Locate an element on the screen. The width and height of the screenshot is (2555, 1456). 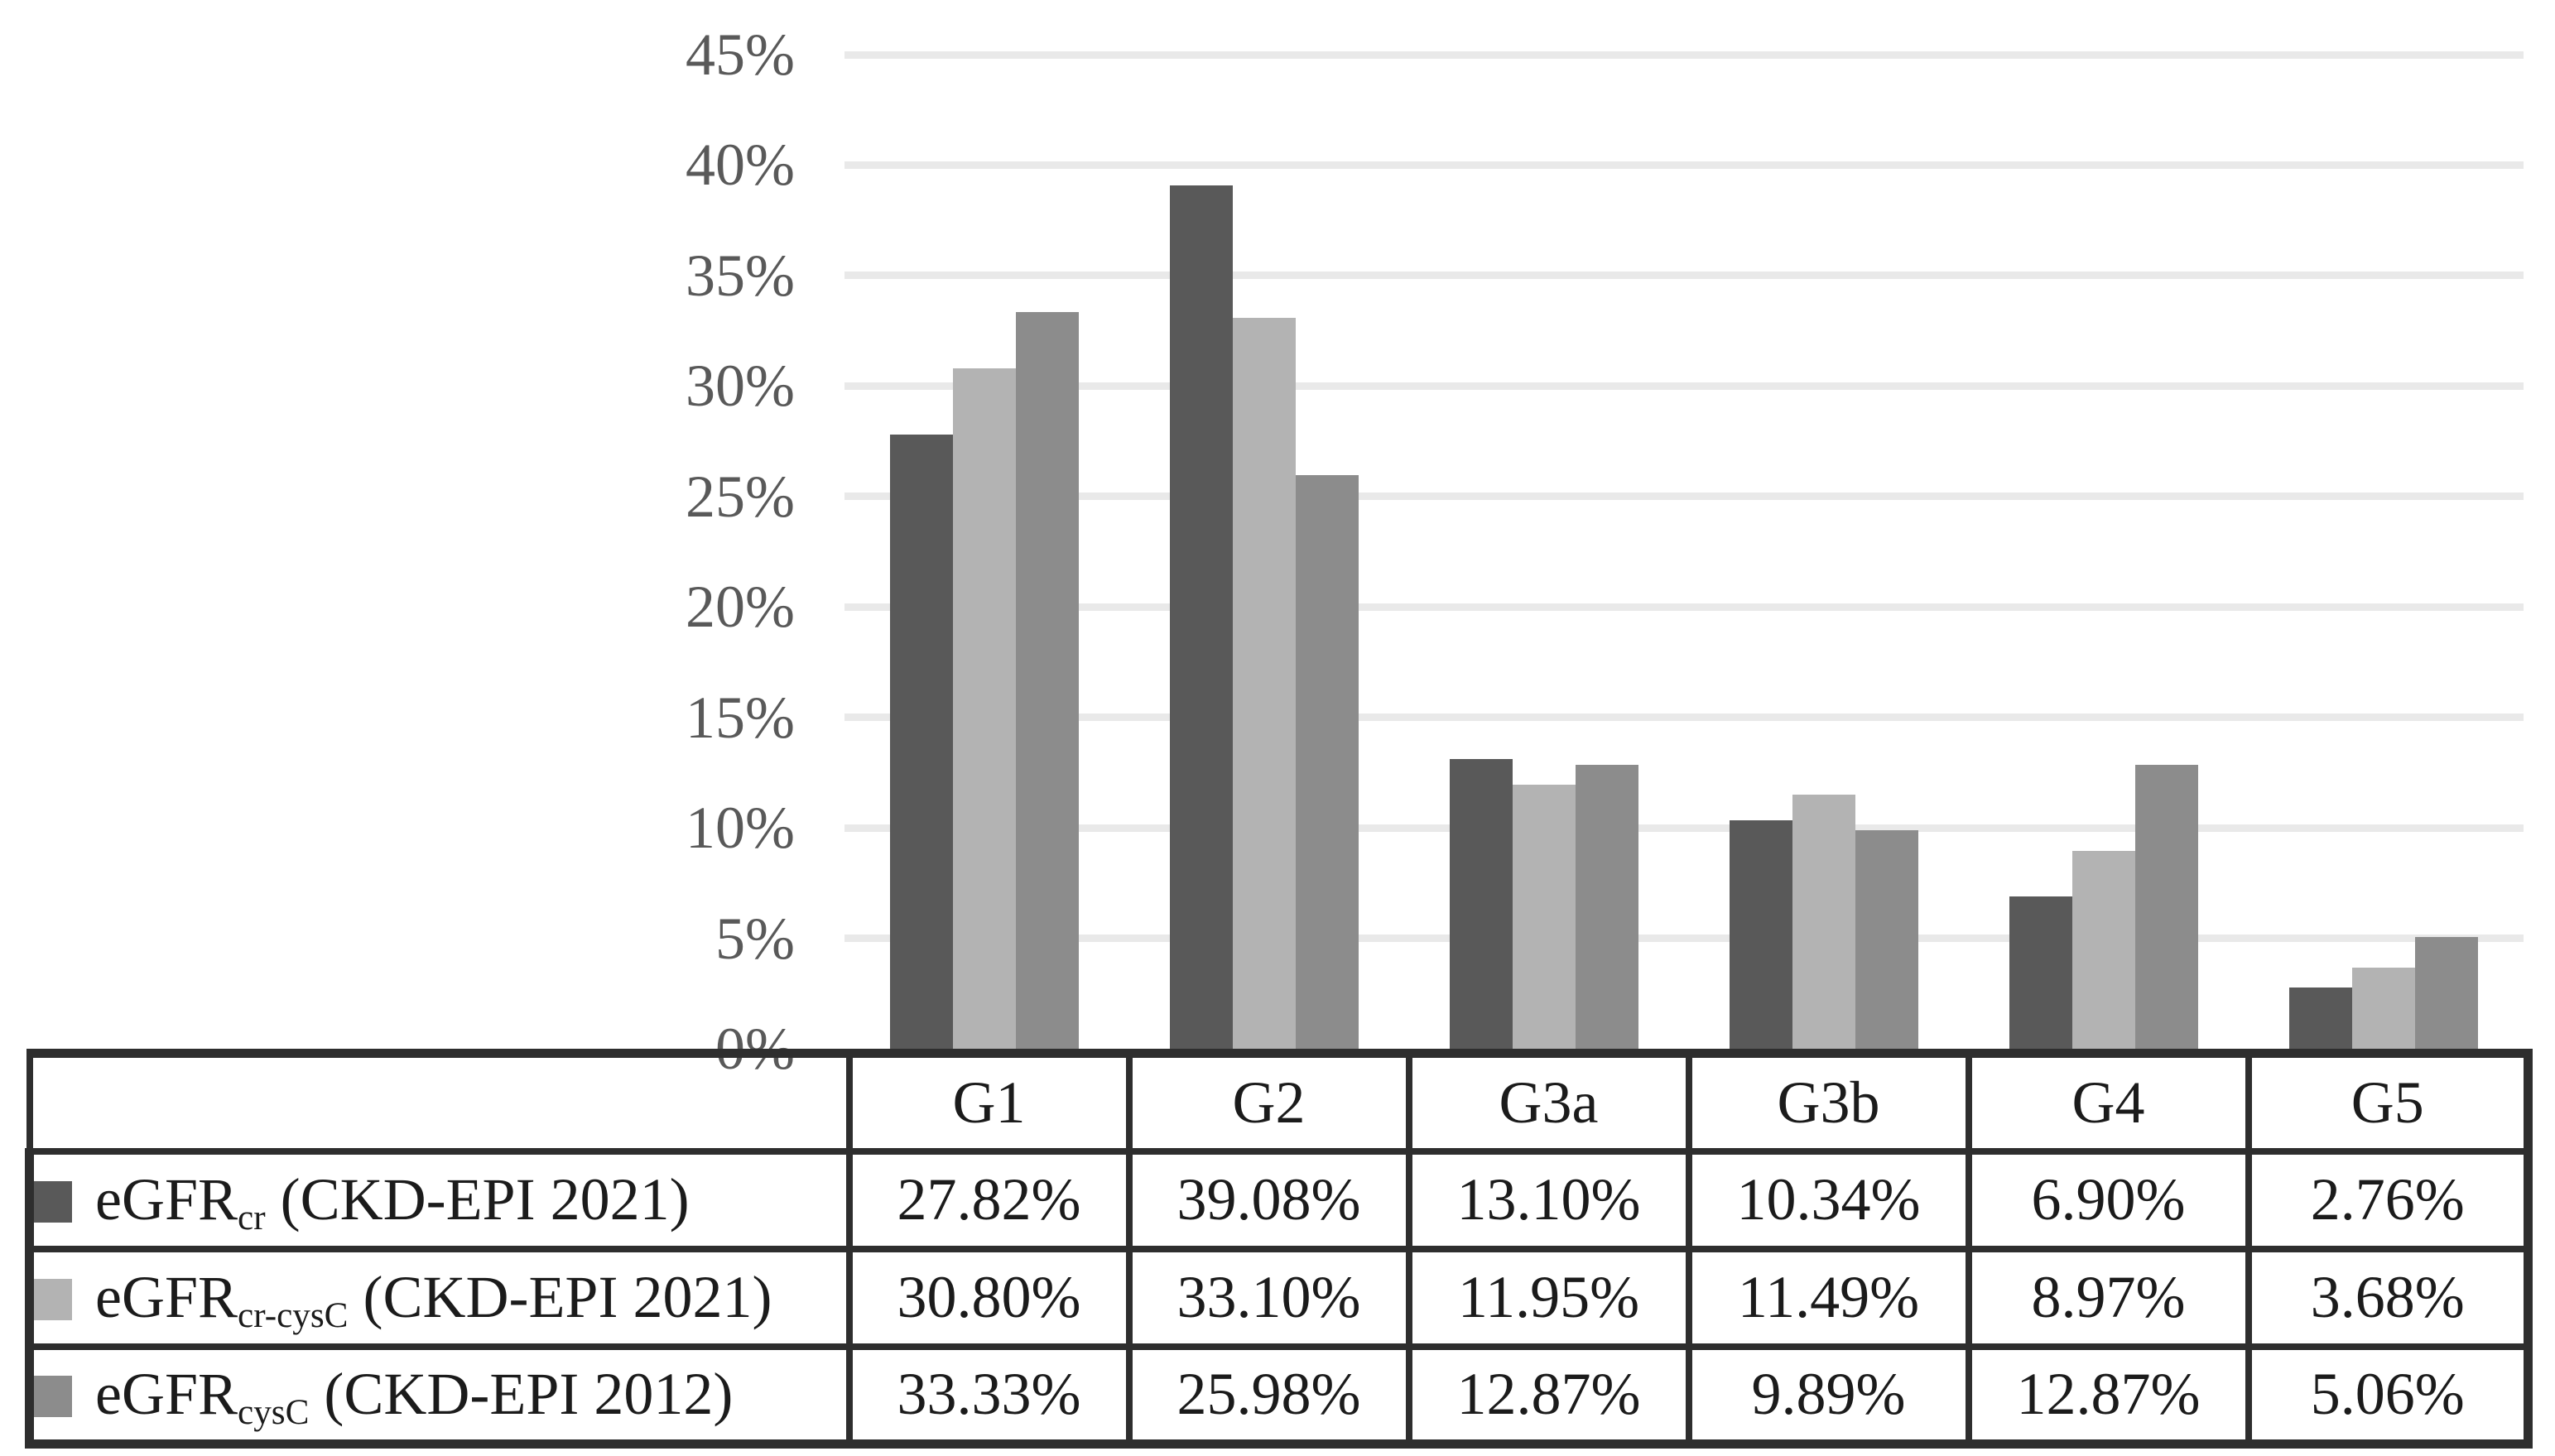
column-header-G3b: G3b is located at coordinates (1828, 1102).